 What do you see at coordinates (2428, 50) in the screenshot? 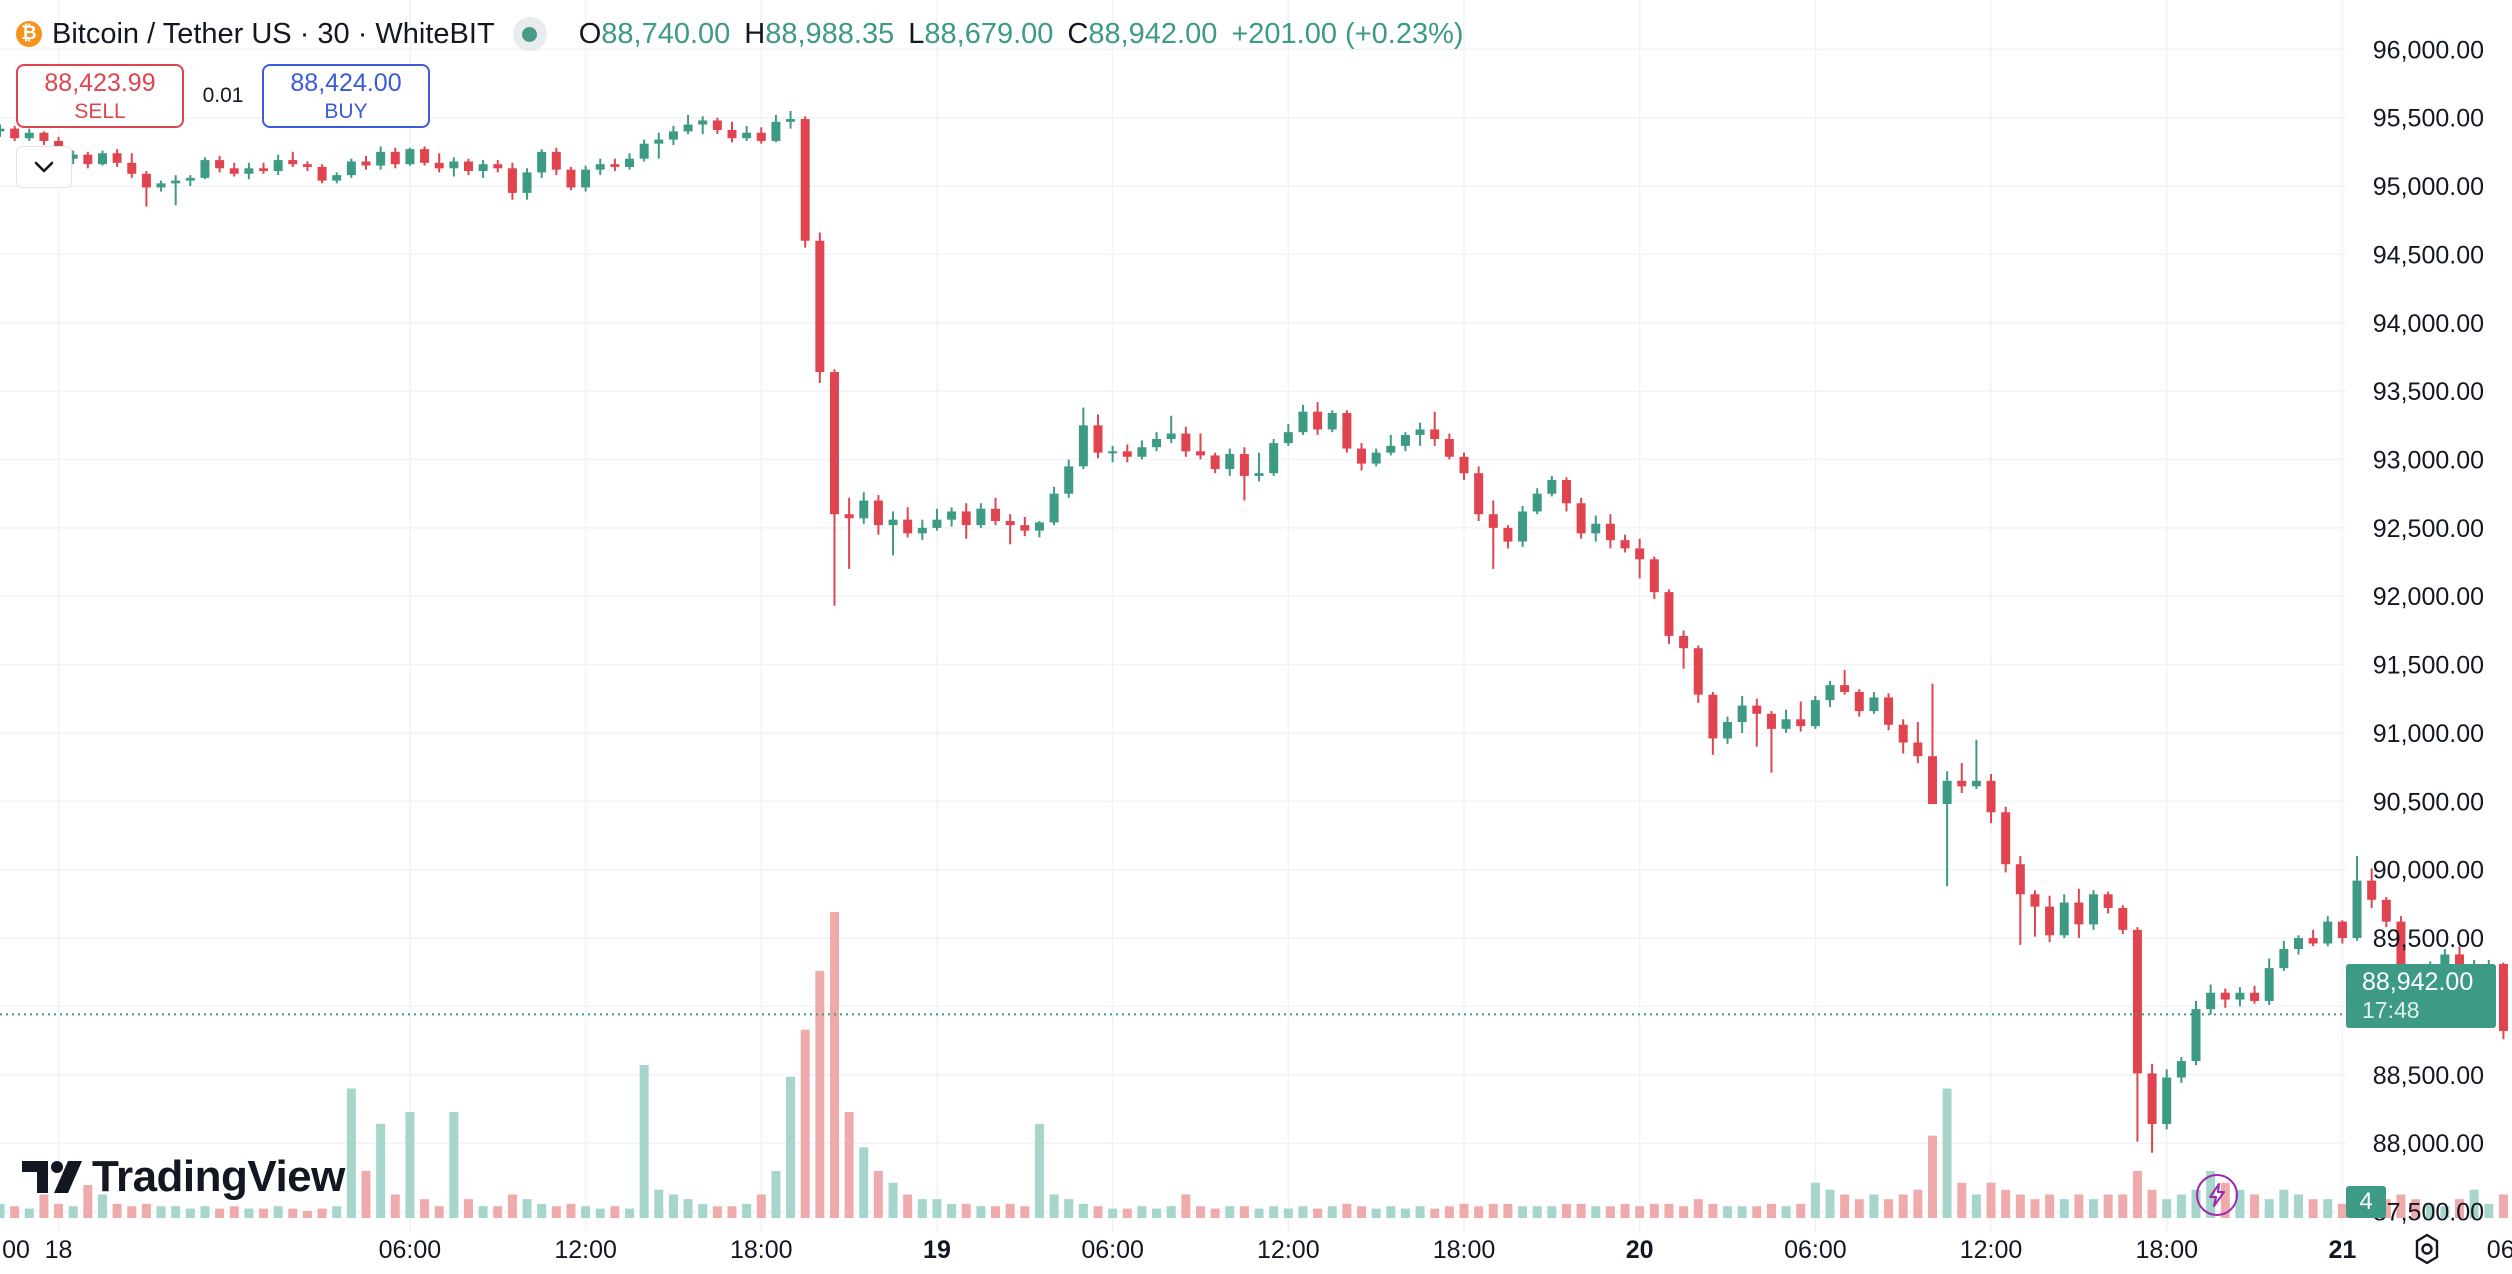
I see `y-tick-label: 96,000.00` at bounding box center [2428, 50].